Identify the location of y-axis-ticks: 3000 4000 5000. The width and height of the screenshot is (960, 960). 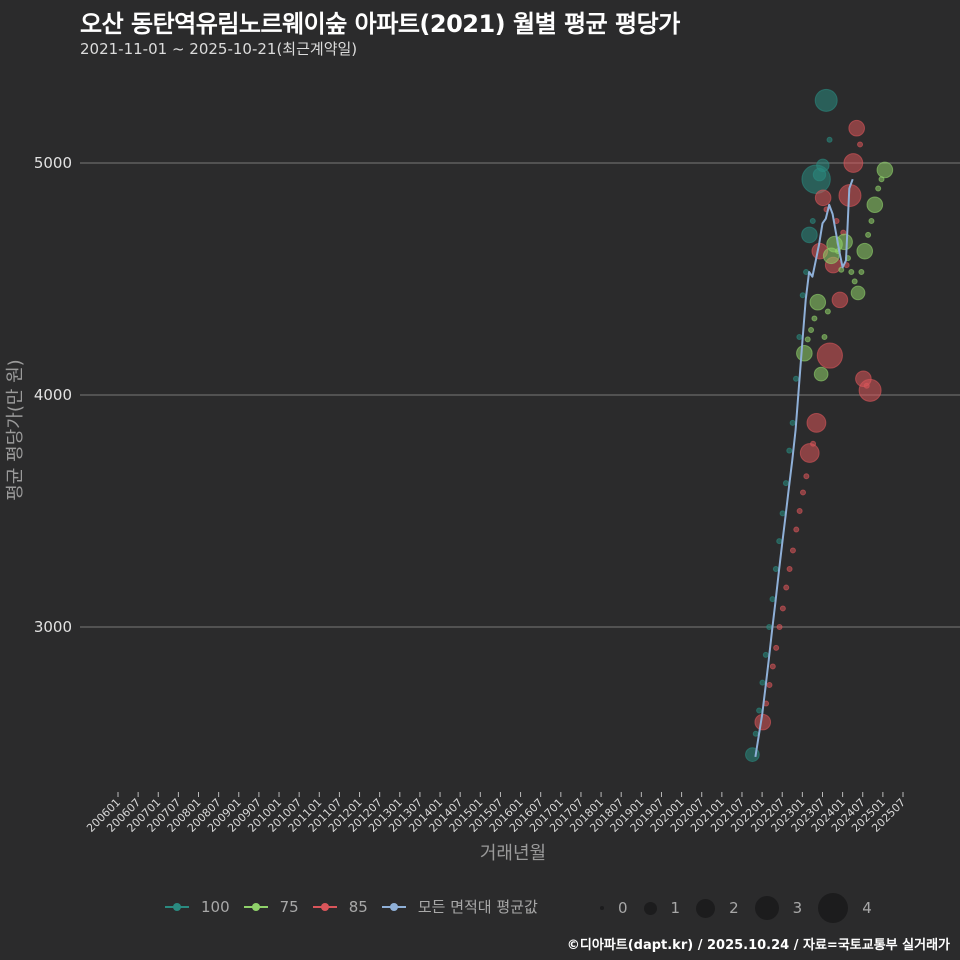
(53, 395).